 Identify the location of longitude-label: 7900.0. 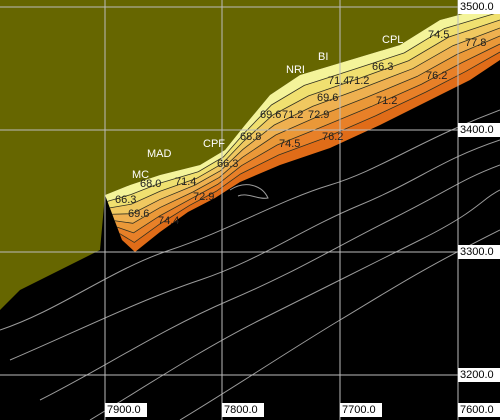
(124, 410).